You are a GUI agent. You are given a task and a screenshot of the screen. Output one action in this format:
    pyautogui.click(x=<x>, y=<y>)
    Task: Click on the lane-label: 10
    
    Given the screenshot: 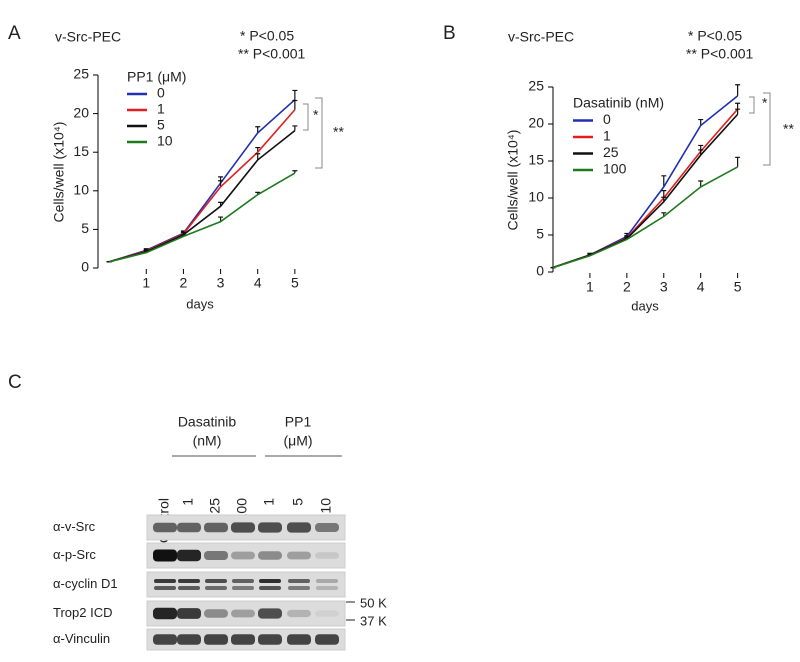 What is the action you would take?
    pyautogui.click(x=326, y=506)
    